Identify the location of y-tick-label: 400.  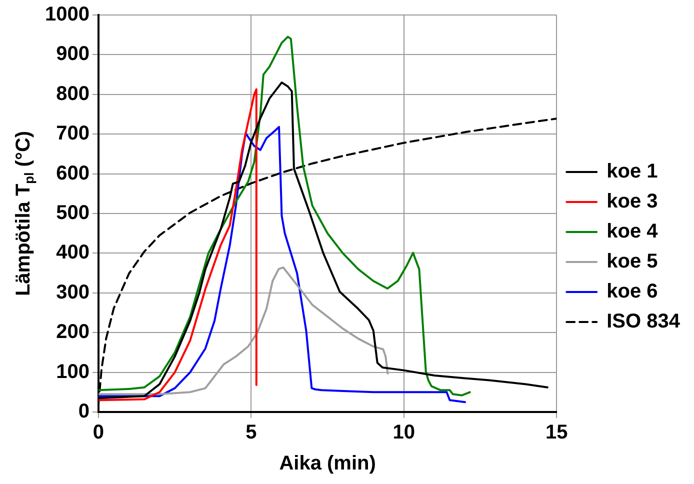
(73, 253).